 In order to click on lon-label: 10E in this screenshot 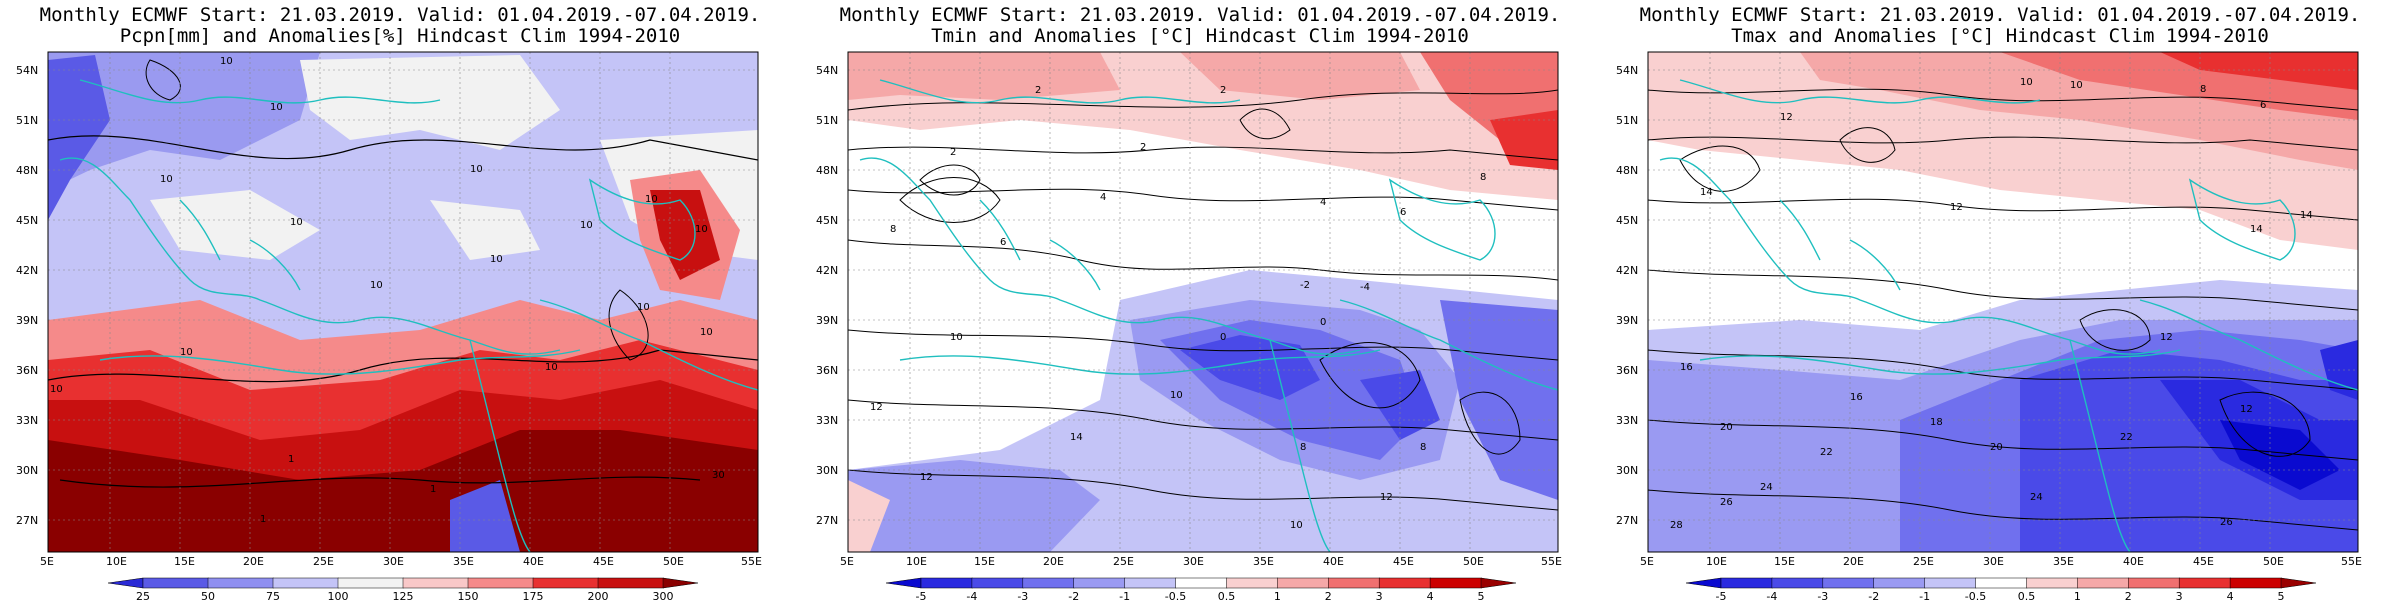, I will do `click(1716, 561)`.